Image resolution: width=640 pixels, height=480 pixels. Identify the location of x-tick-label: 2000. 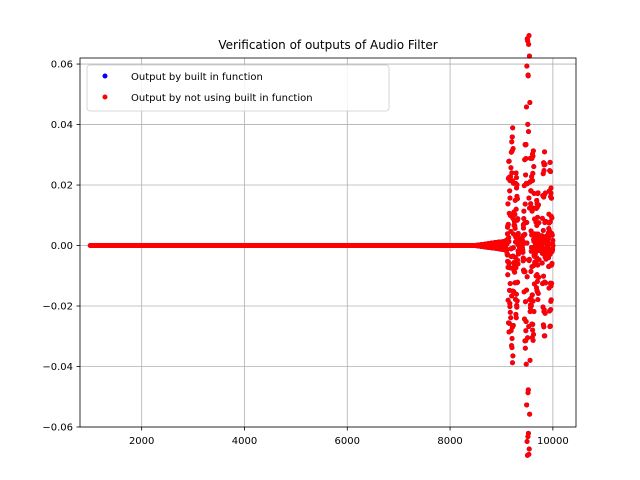
(141, 441).